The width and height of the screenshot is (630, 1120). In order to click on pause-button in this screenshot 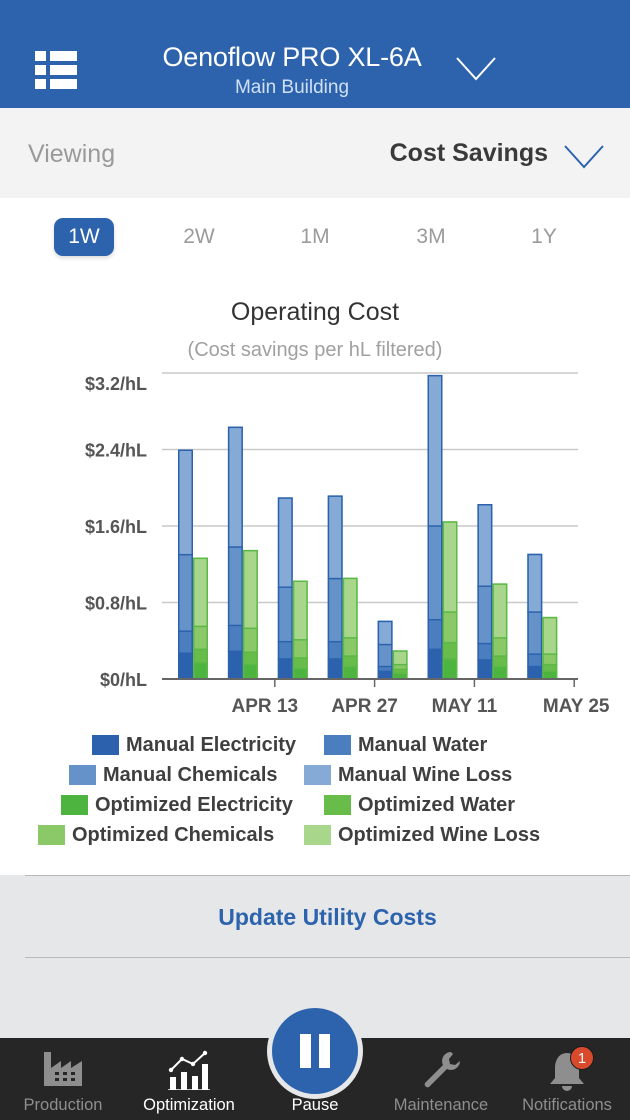, I will do `click(315, 1051)`.